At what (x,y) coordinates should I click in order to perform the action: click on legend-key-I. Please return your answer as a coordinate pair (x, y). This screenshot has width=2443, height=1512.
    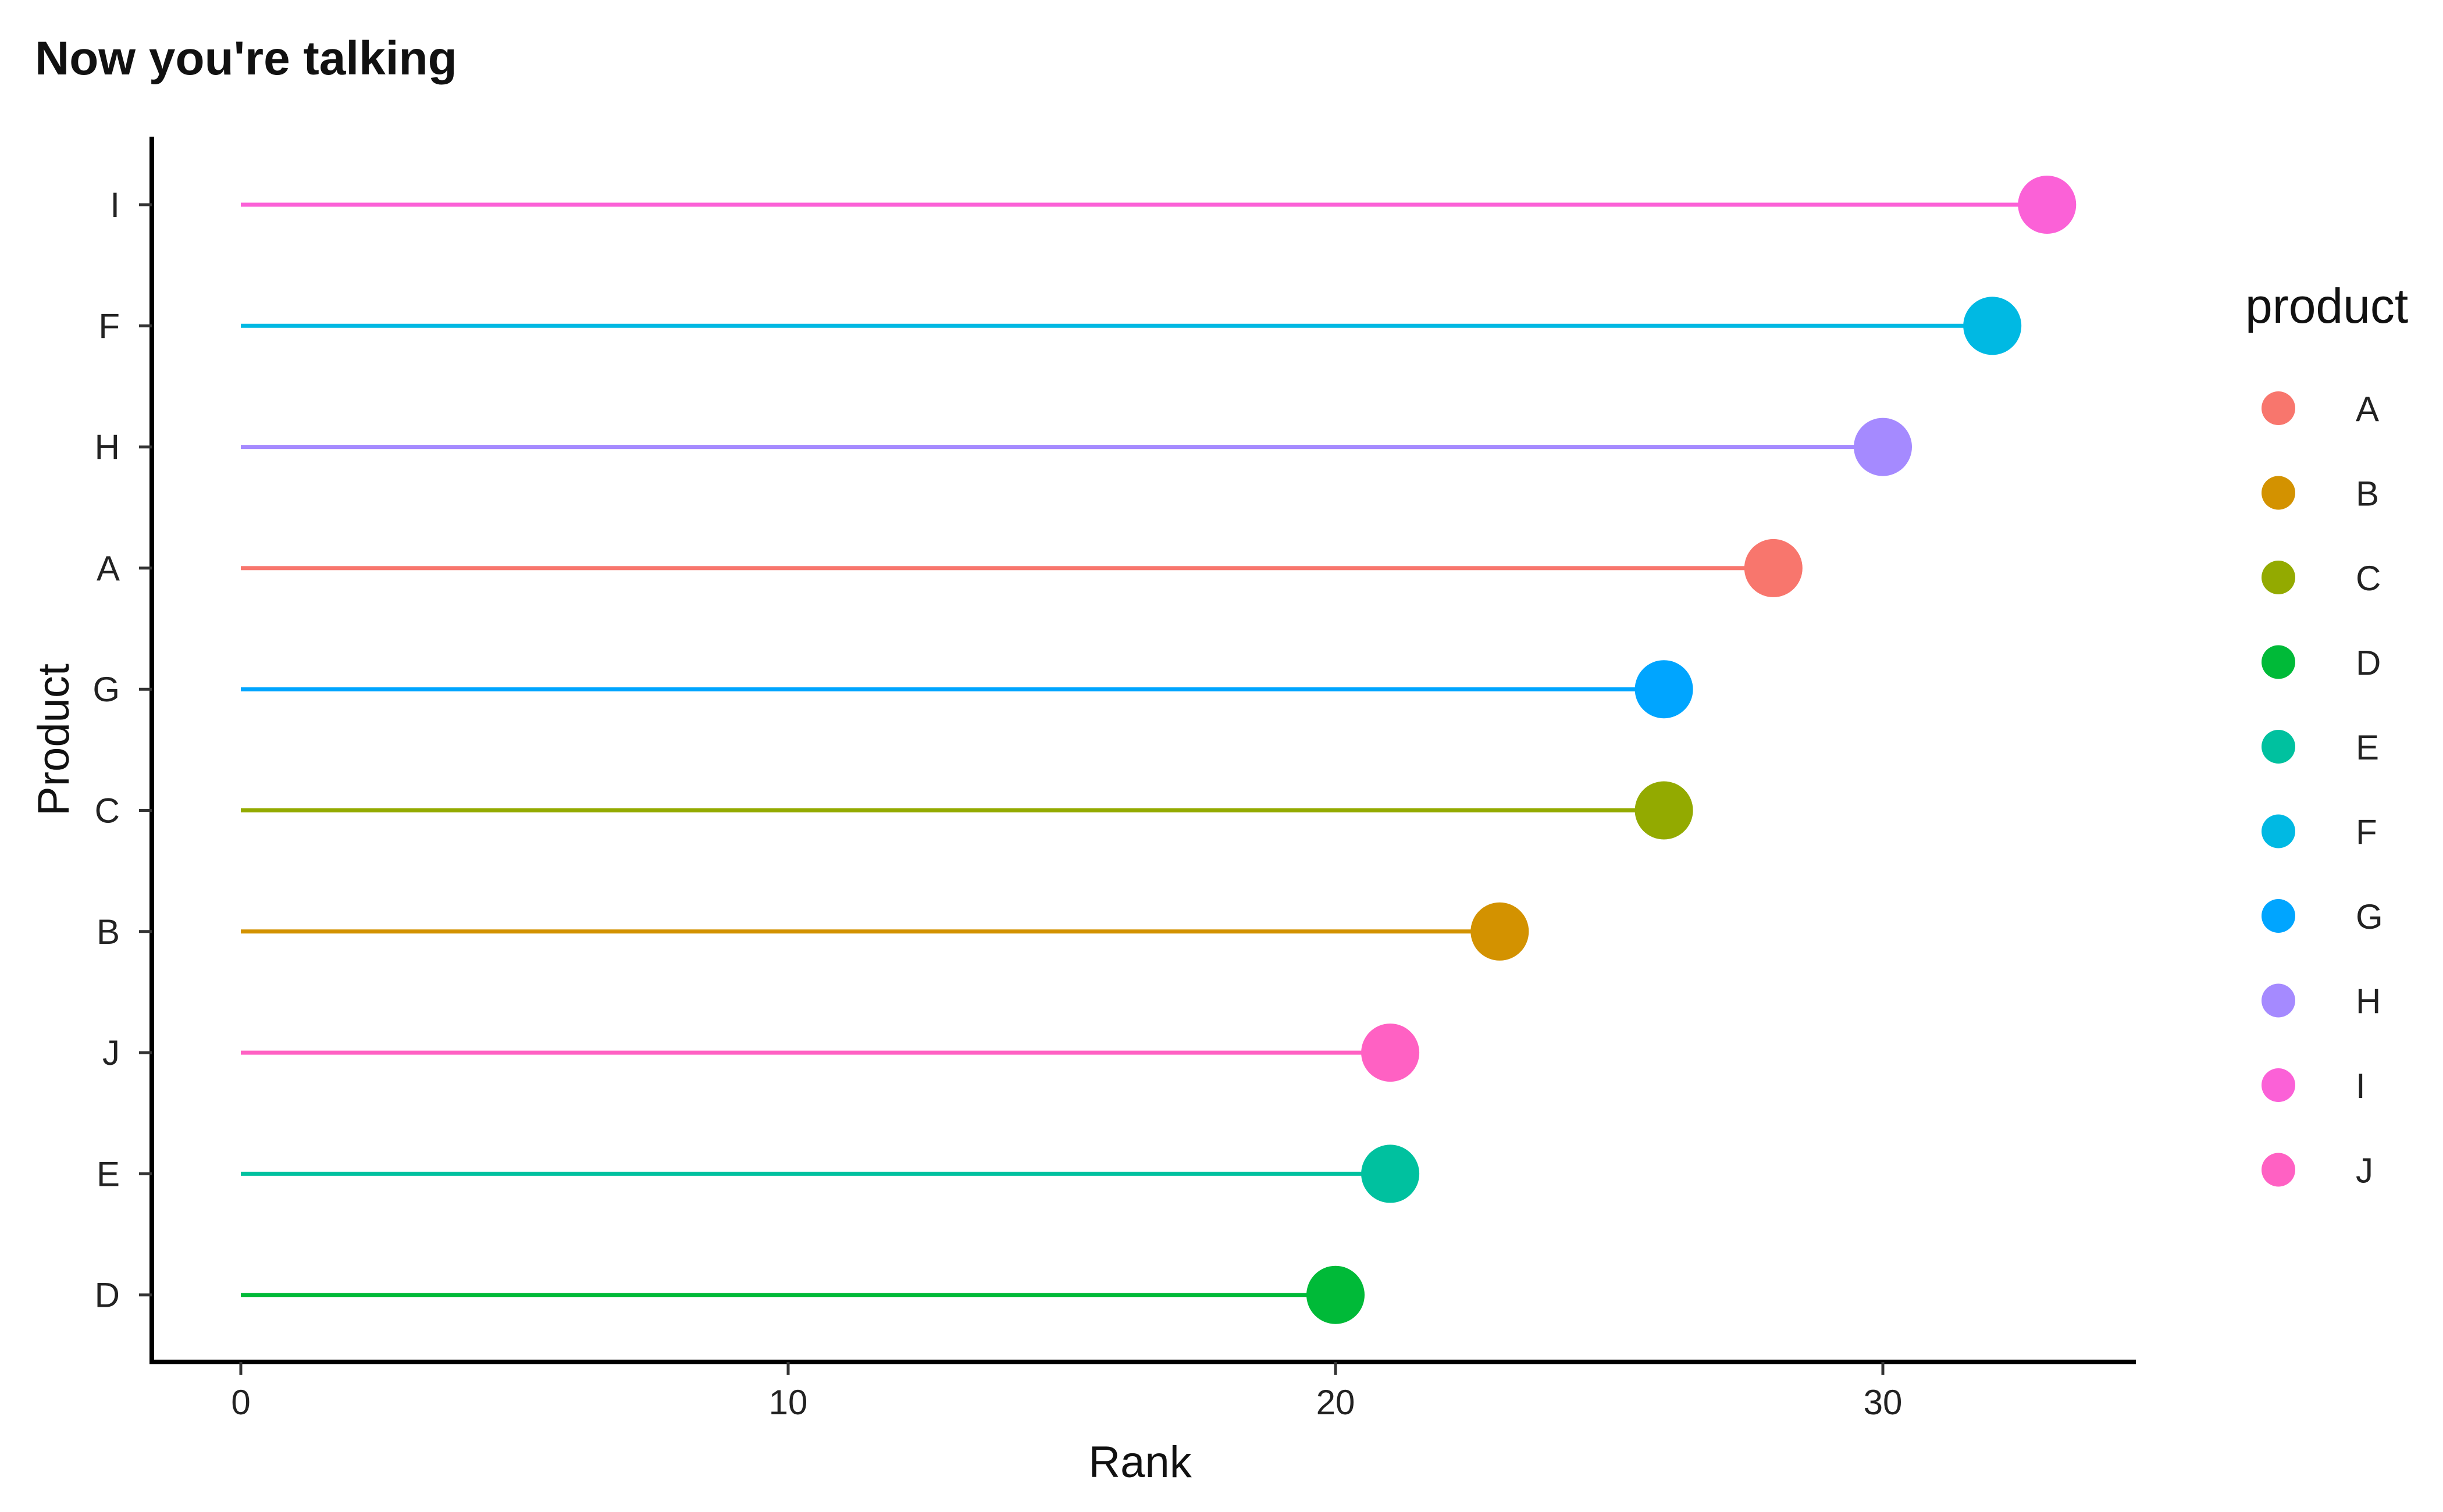
    Looking at the image, I should click on (2278, 1085).